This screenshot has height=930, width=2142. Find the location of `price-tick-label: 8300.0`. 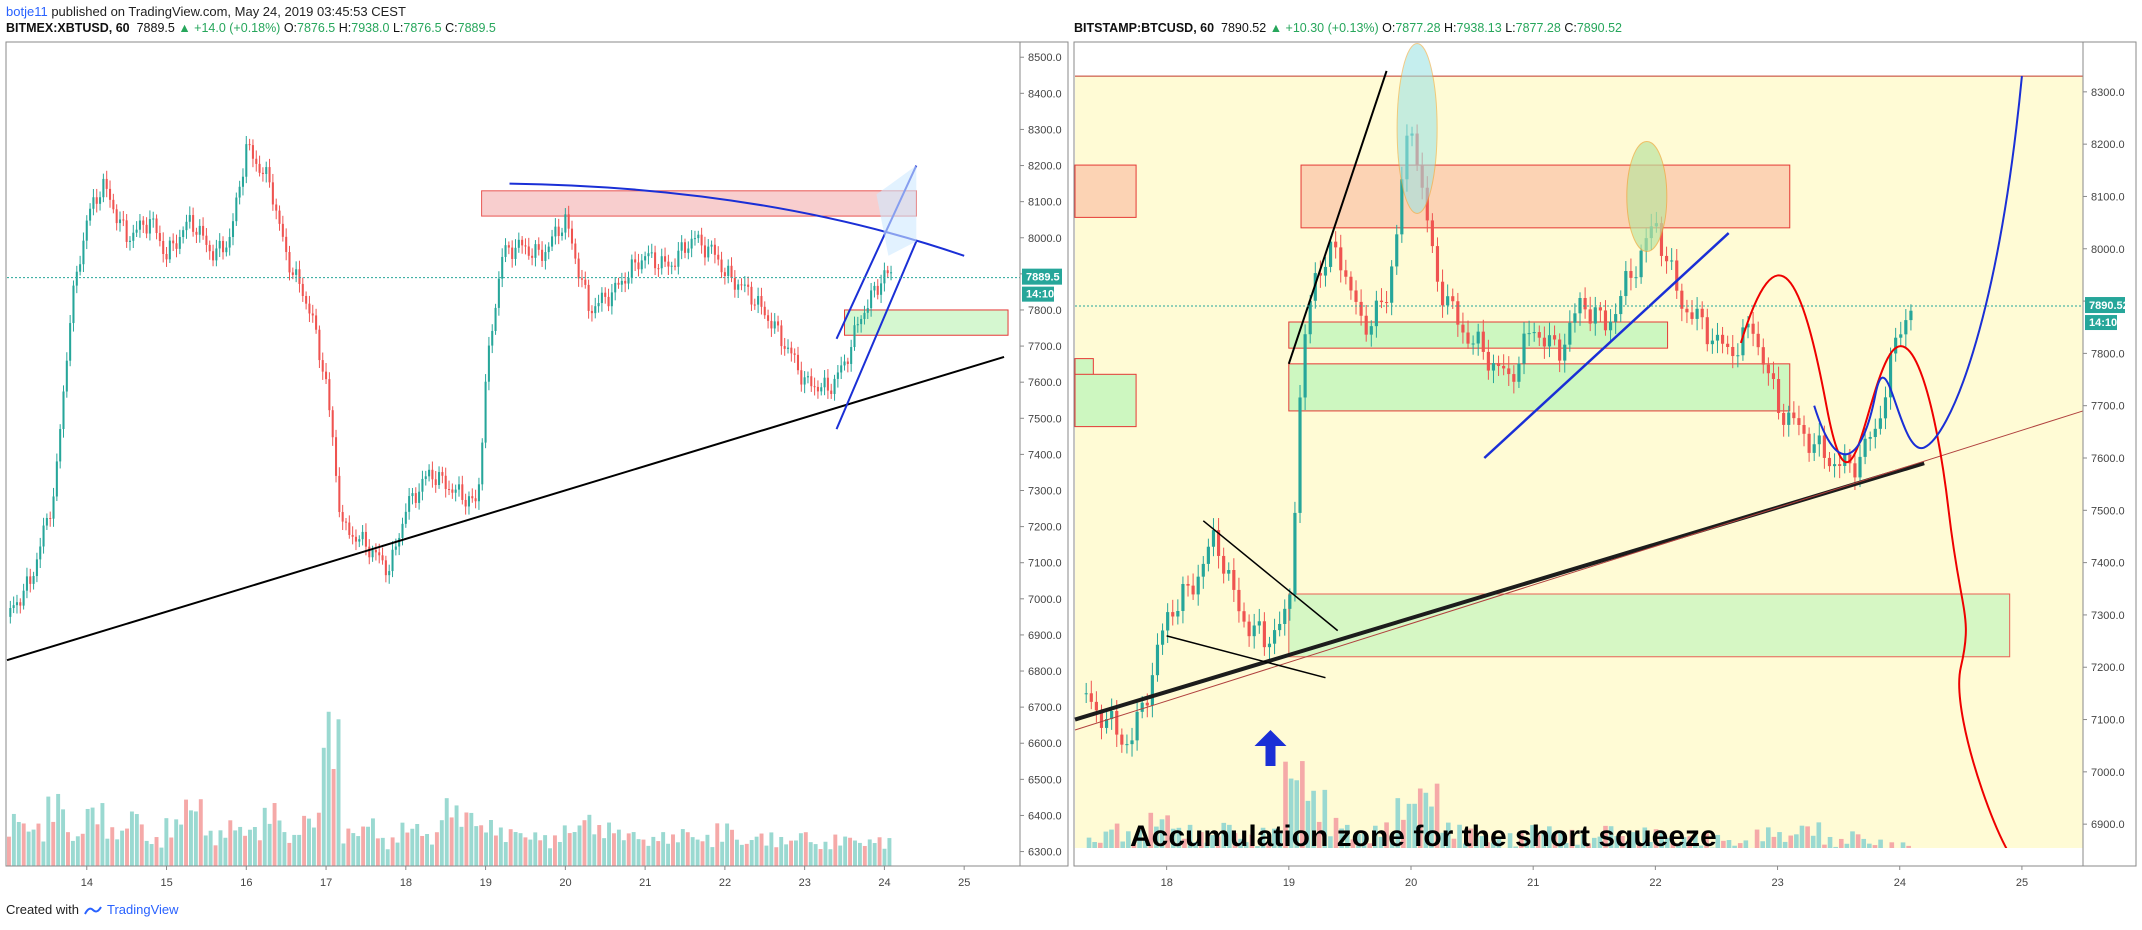

price-tick-label: 8300.0 is located at coordinates (2108, 93).